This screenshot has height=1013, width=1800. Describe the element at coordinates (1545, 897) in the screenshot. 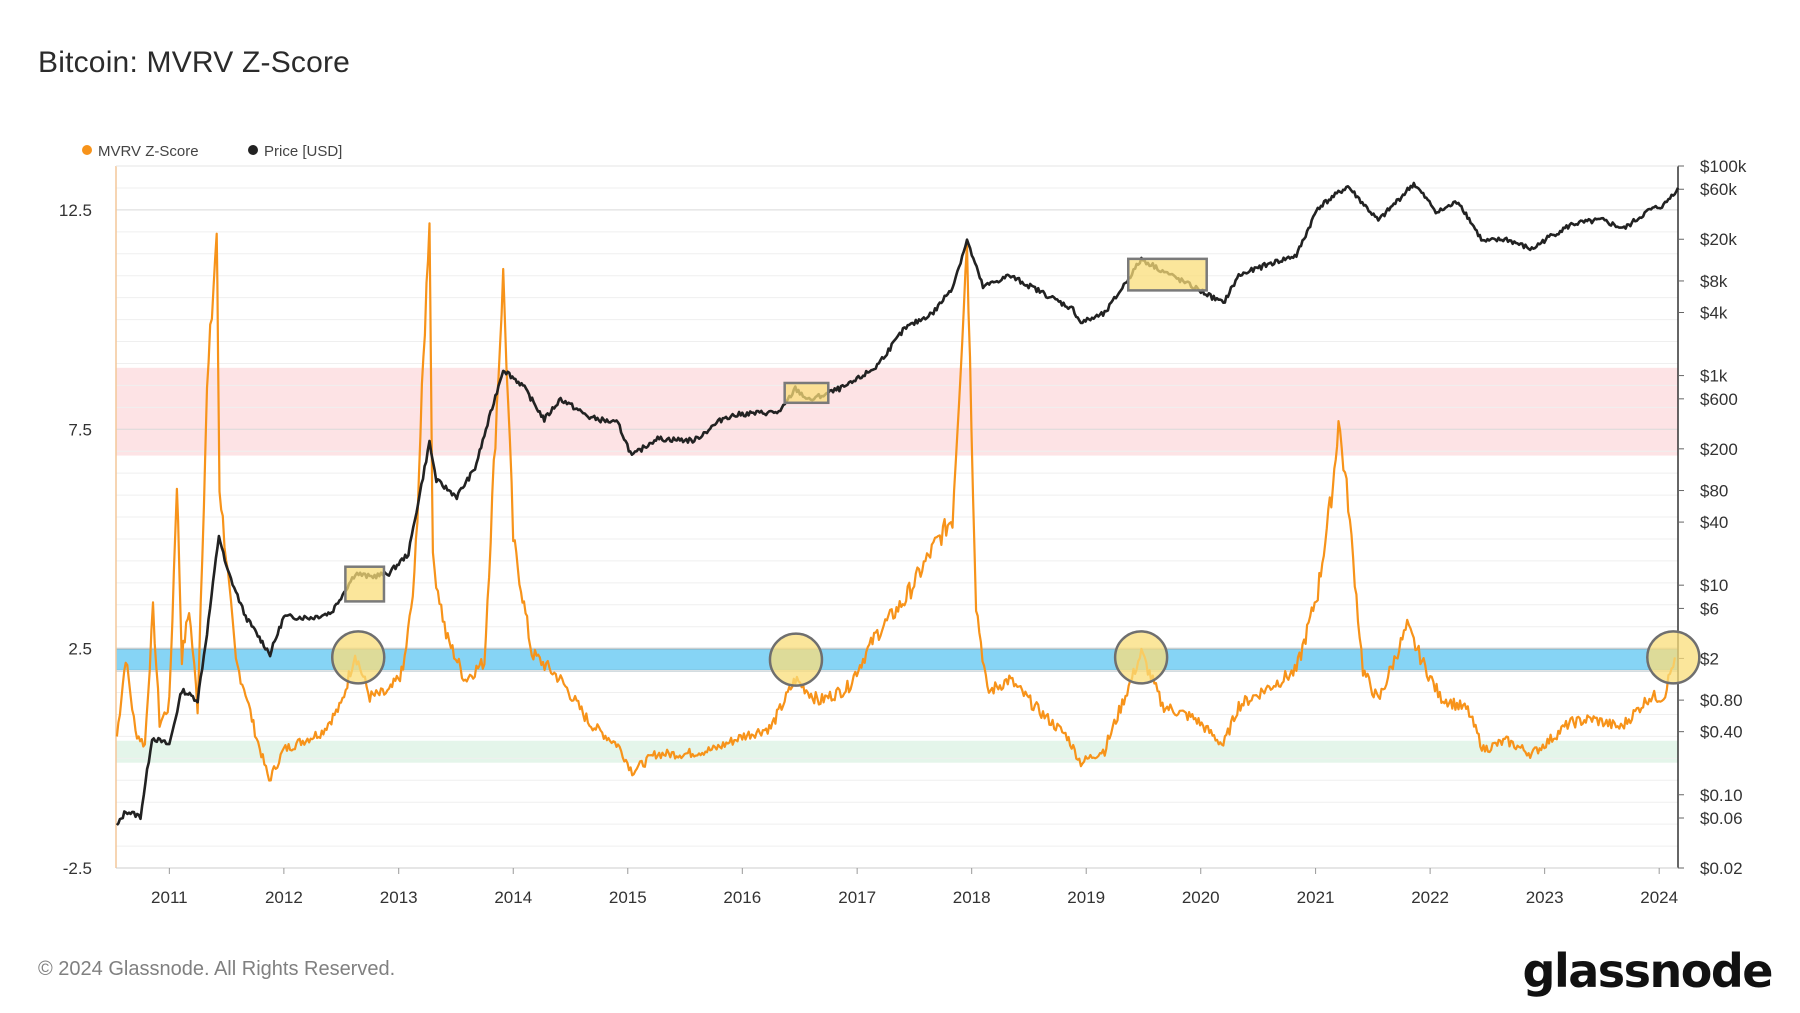

I see `x-tick-label: 2023` at that location.